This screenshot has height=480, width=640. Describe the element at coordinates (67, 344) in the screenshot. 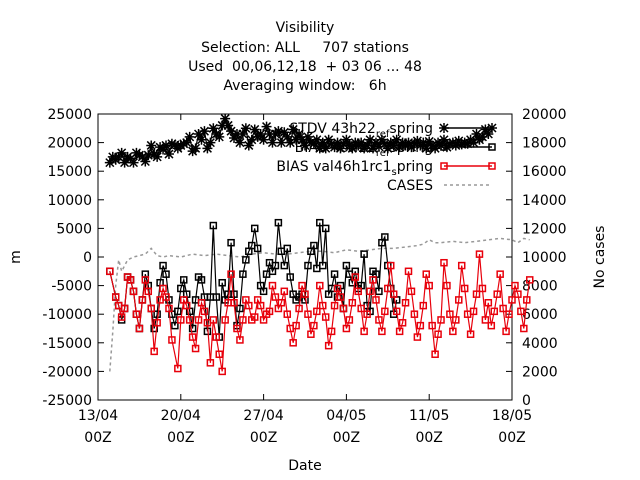

I see `left-tick-label: -15000` at that location.